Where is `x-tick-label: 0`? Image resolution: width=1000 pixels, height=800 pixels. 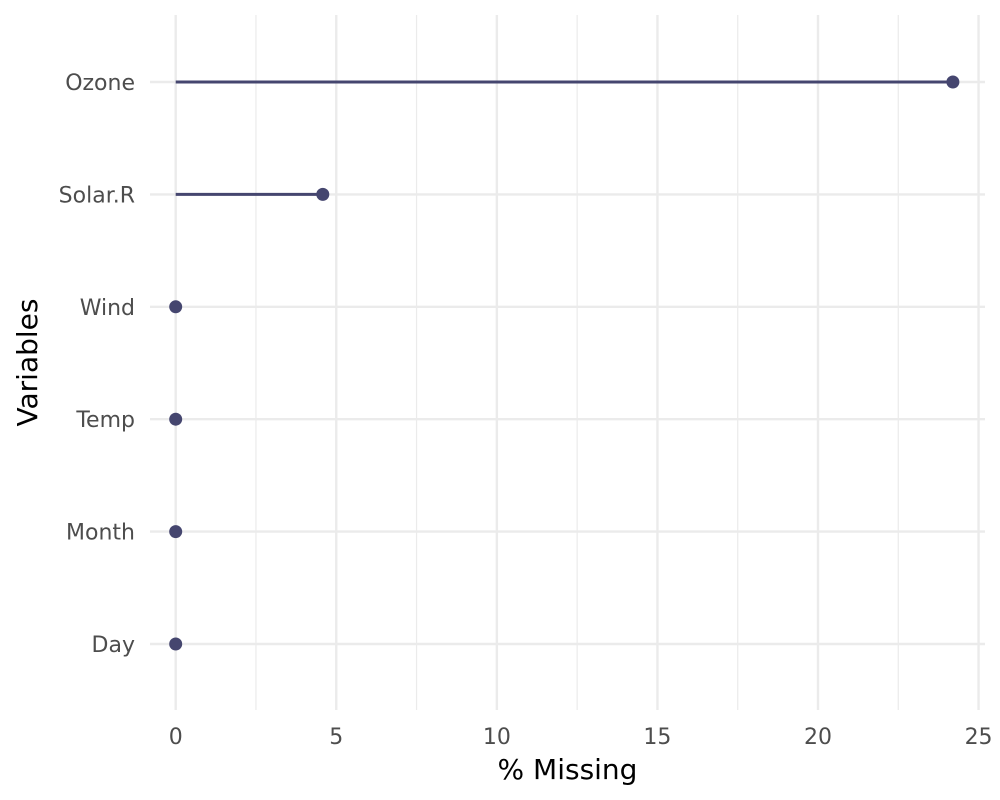
x-tick-label: 0 is located at coordinates (176, 737).